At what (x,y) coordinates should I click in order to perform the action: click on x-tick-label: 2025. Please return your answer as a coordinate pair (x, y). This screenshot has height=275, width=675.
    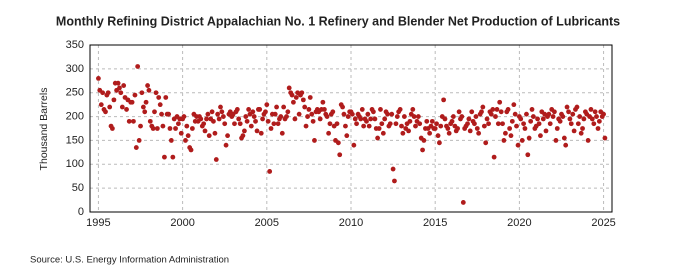
    Looking at the image, I should click on (603, 223).